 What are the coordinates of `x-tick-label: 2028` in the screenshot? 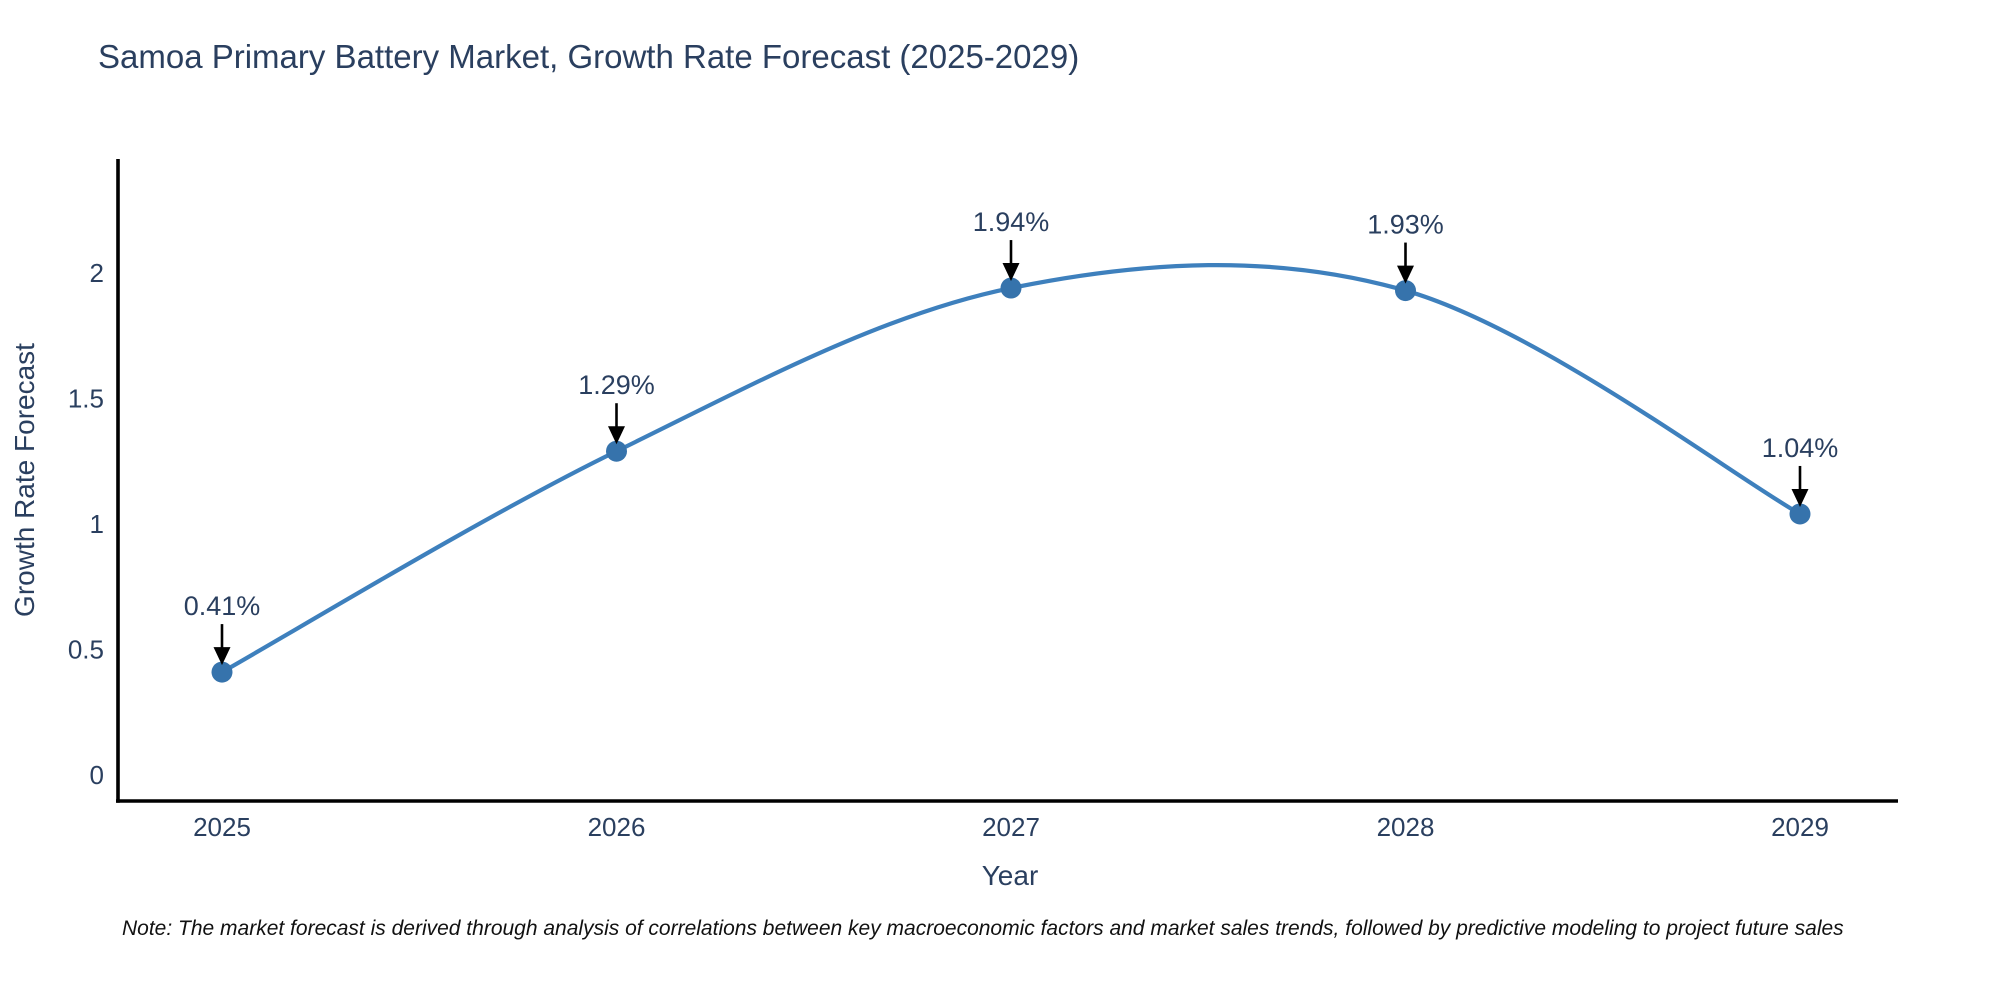 It's located at (1406, 827).